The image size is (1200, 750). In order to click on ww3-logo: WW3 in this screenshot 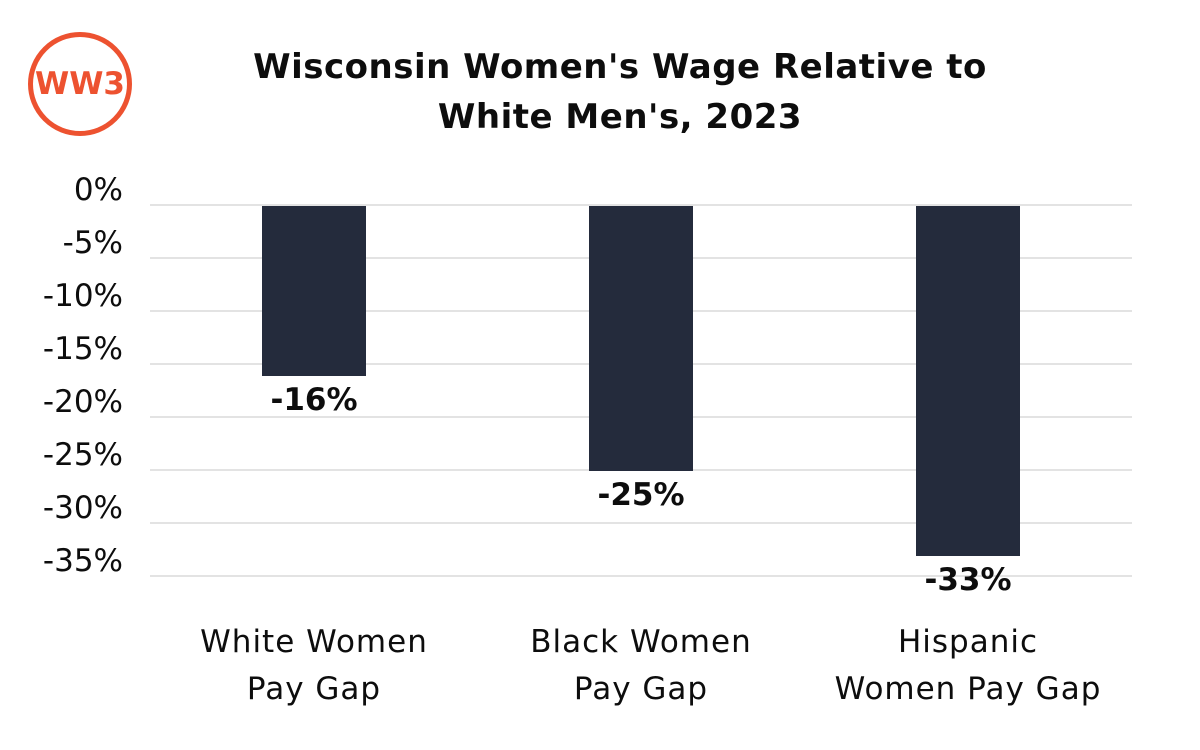, I will do `click(80, 84)`.